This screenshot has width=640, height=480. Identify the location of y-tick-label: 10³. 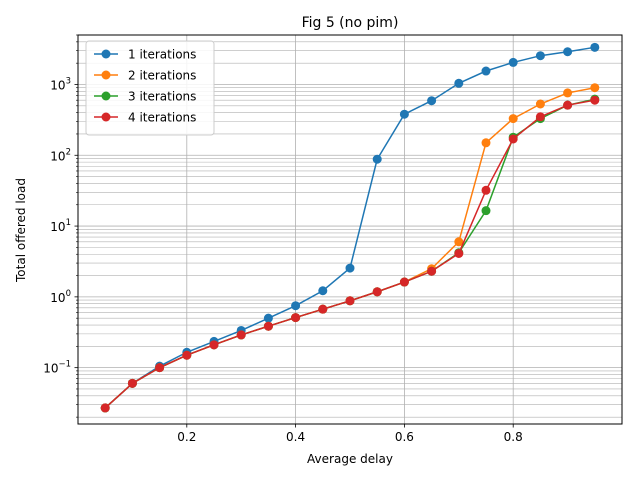
(60, 84).